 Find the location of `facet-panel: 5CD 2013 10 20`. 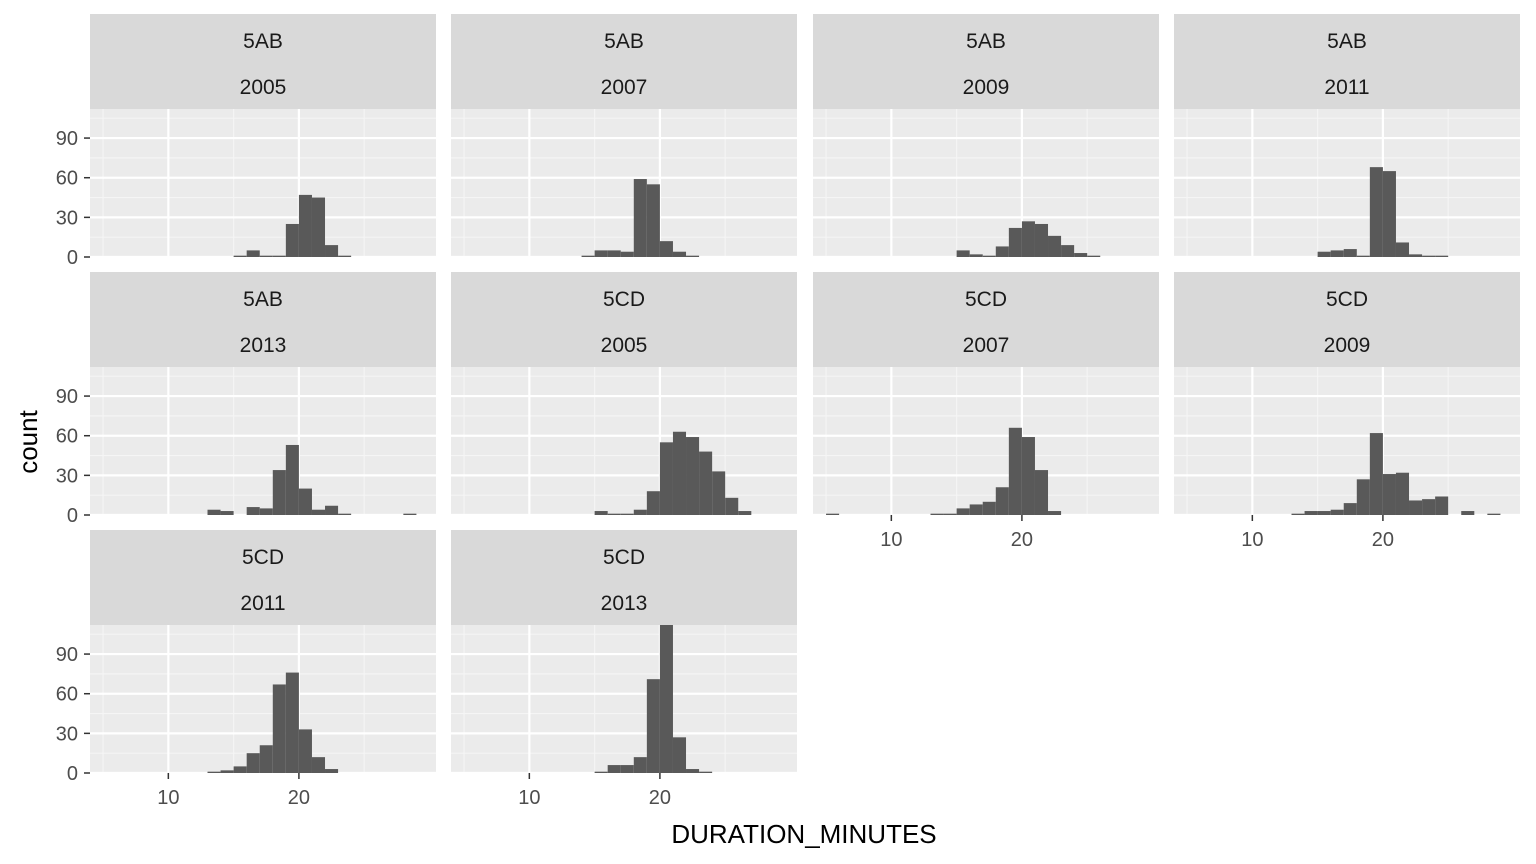

facet-panel: 5CD 2013 10 20 is located at coordinates (624, 669).